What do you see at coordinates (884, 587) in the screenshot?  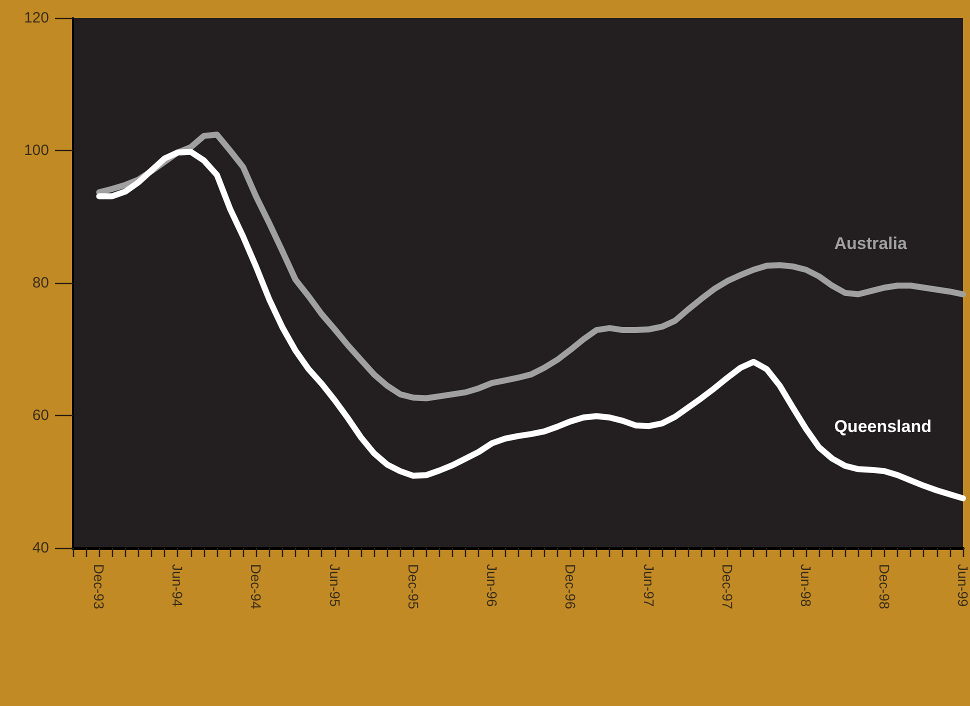 I see `x-tick-label: Dec-98` at bounding box center [884, 587].